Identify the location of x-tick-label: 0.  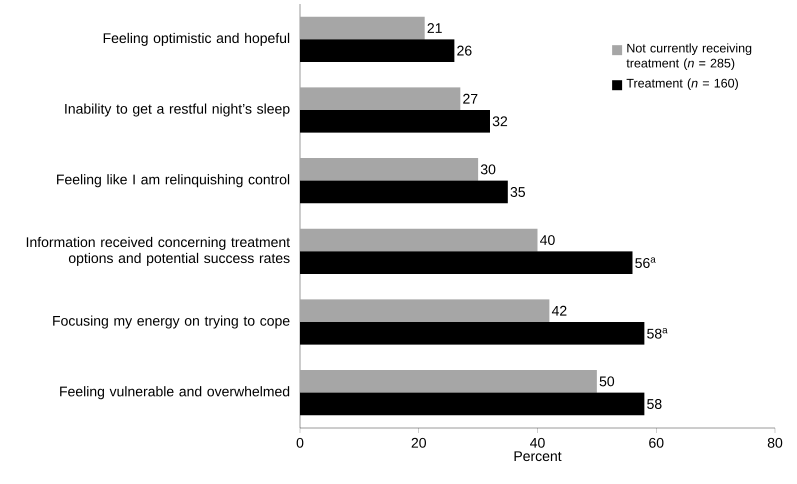
(300, 443).